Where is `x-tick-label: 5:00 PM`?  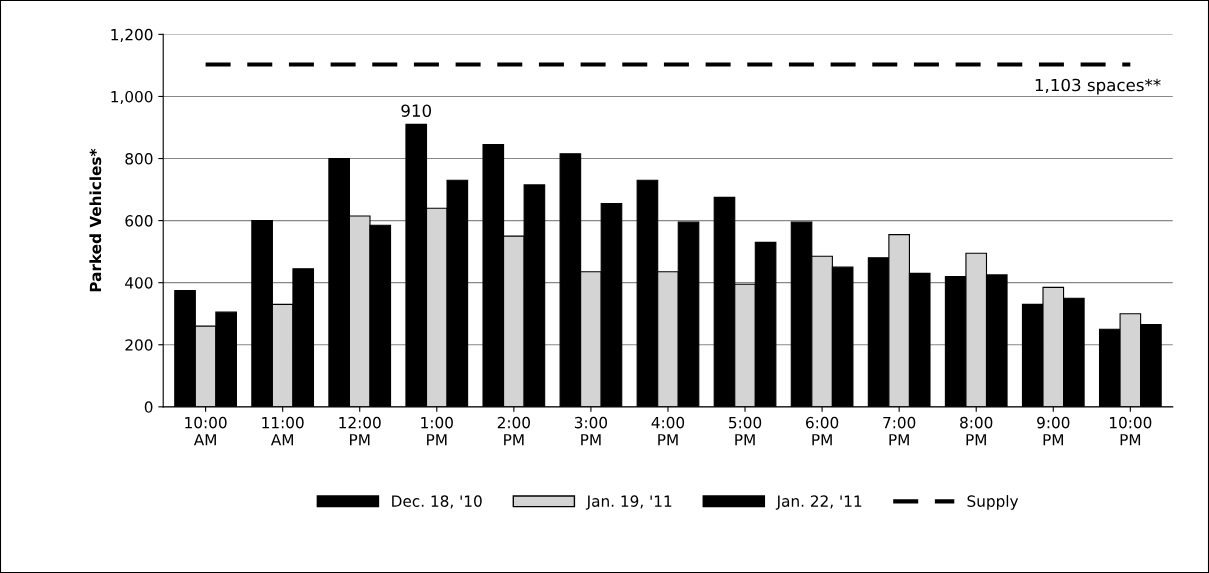
x-tick-label: 5:00 PM is located at coordinates (745, 431).